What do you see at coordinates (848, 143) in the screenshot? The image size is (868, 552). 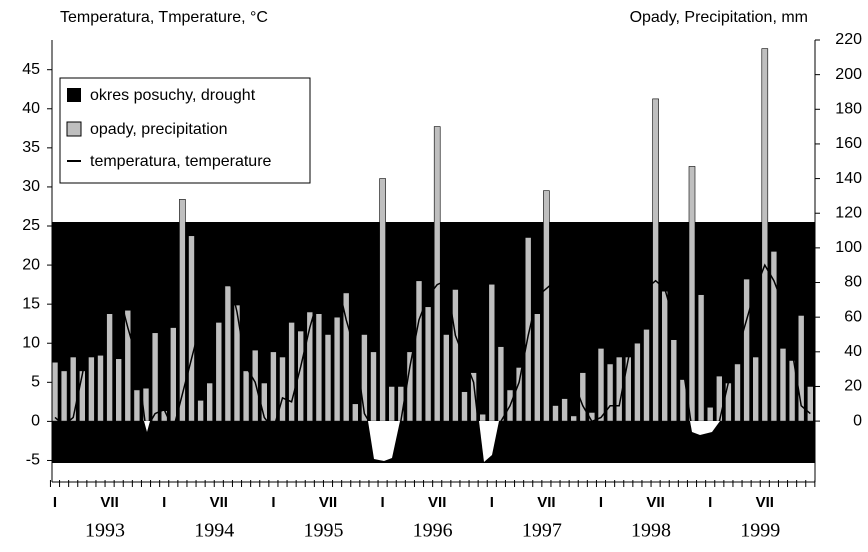 I see `y2-tick-label: 160` at bounding box center [848, 143].